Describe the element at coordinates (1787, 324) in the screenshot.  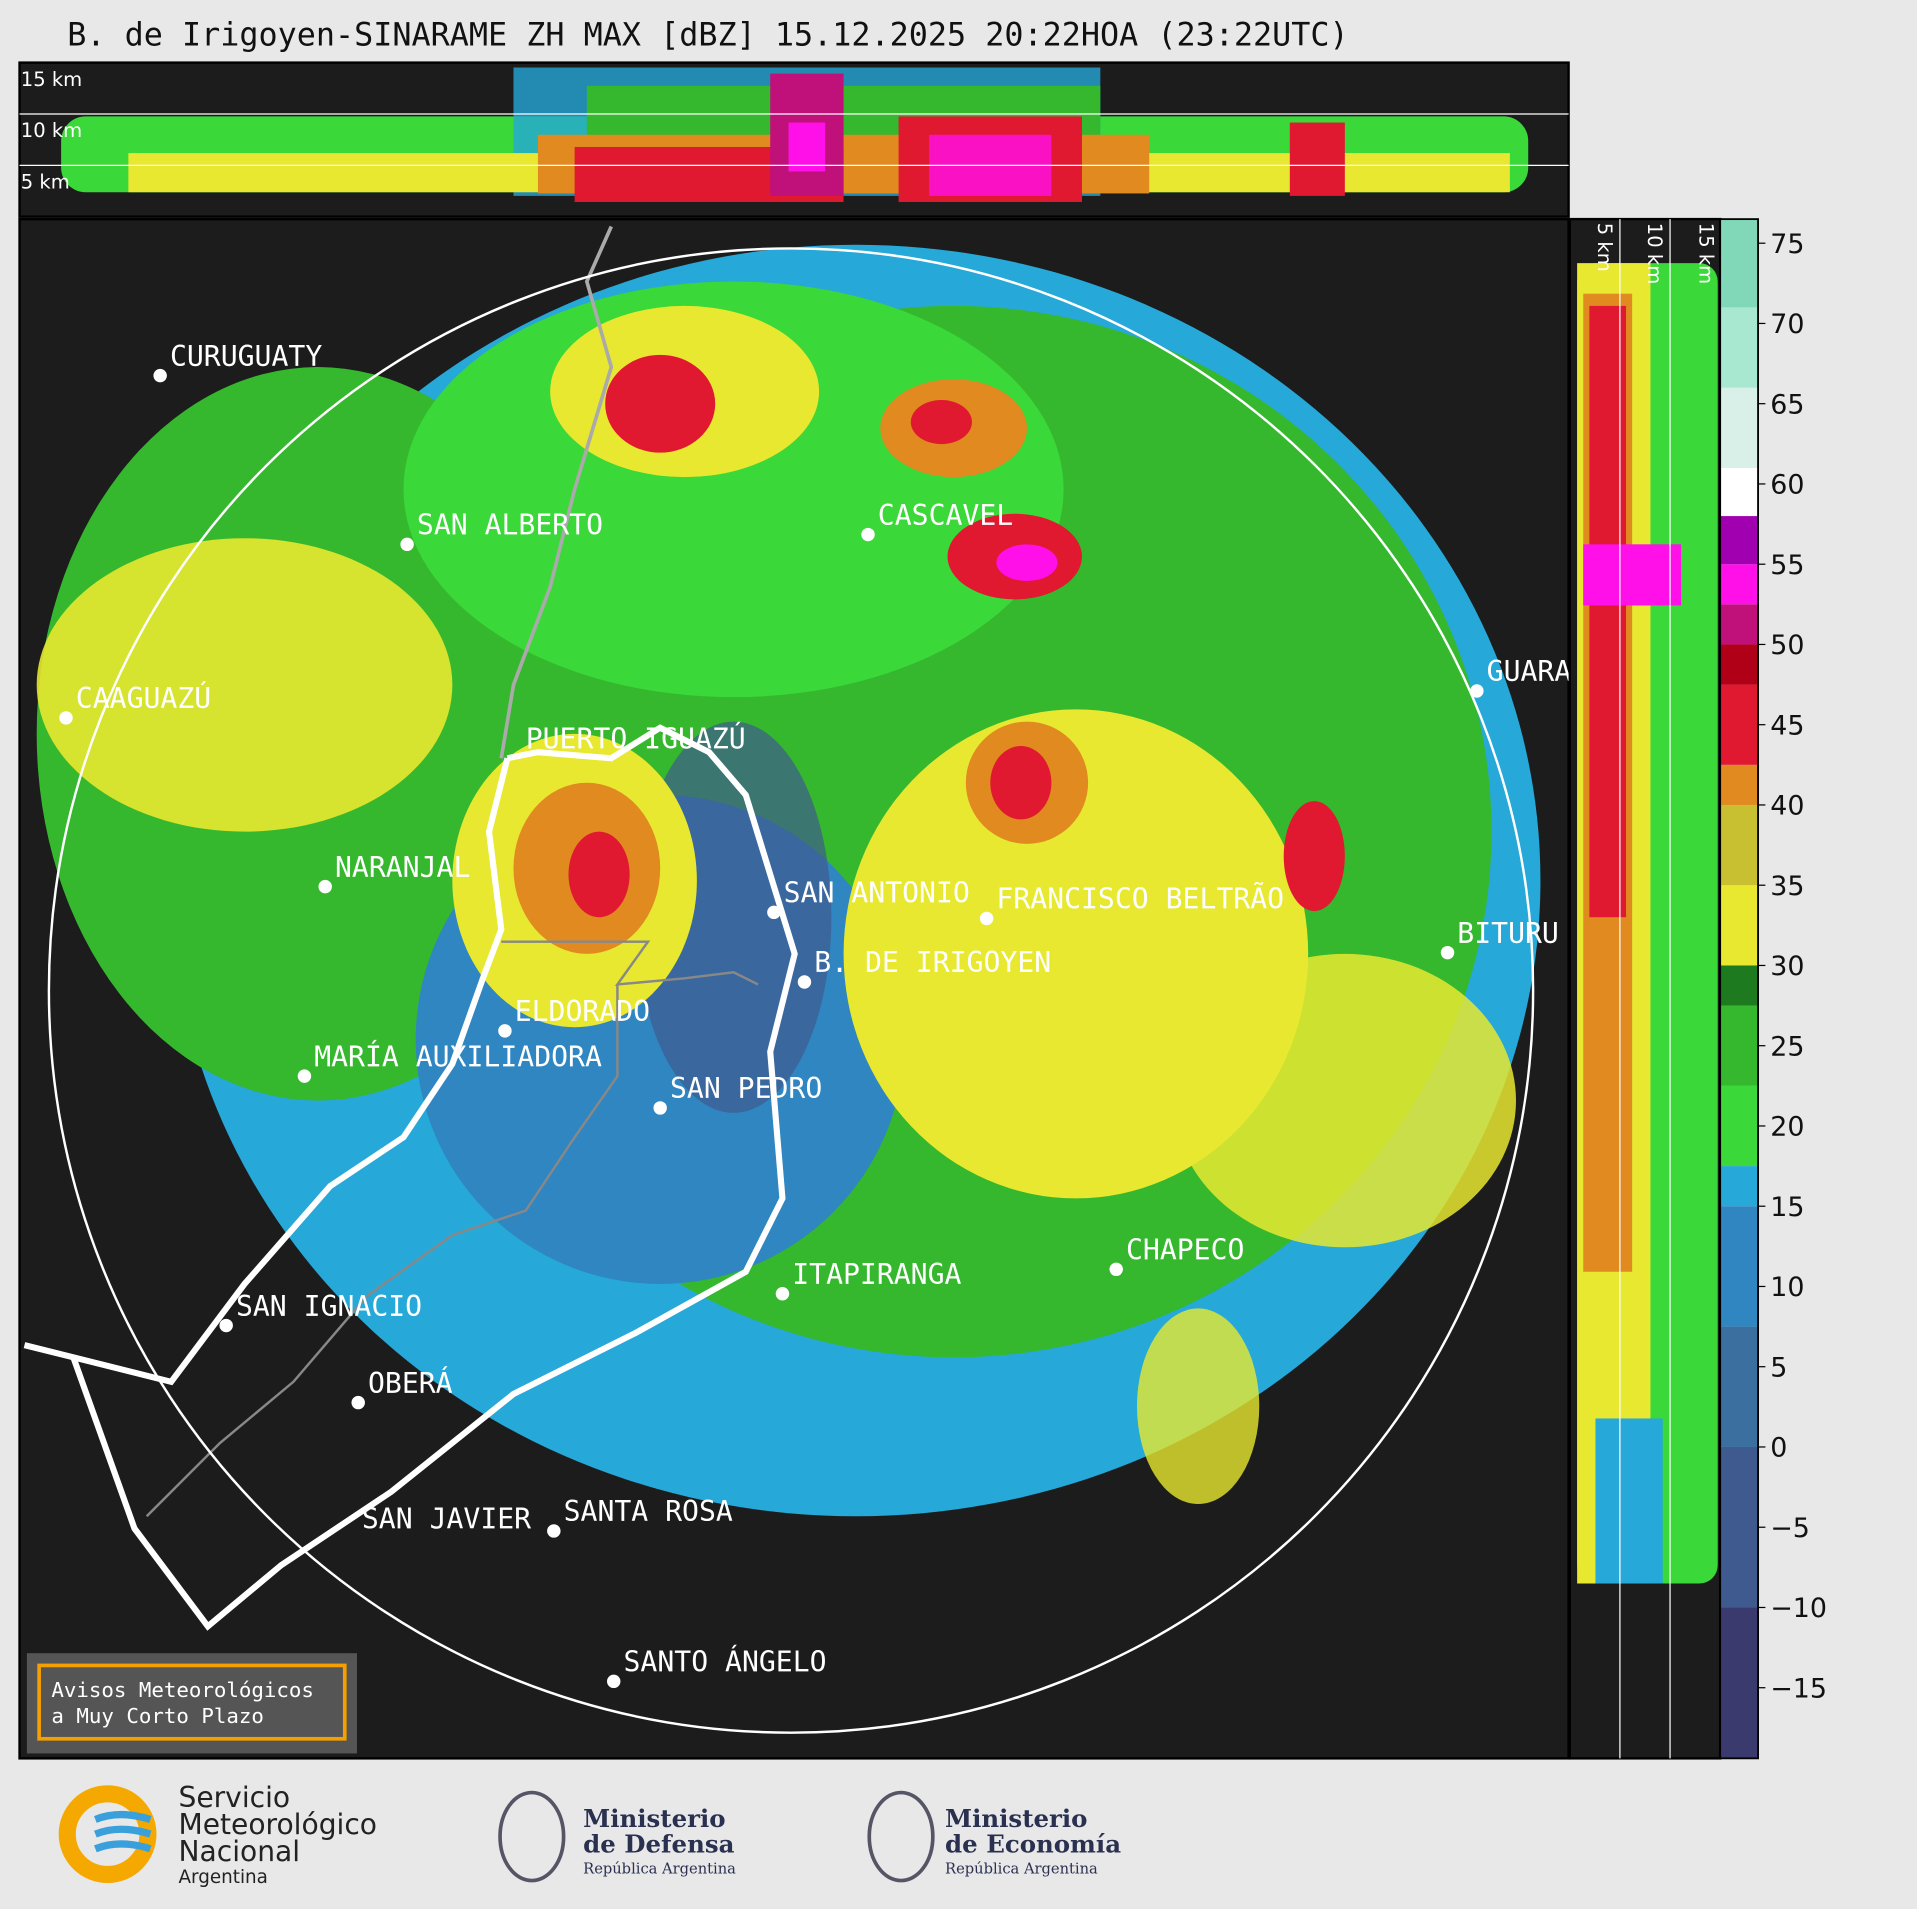
I see `colorbar-tick-label: 70` at that location.